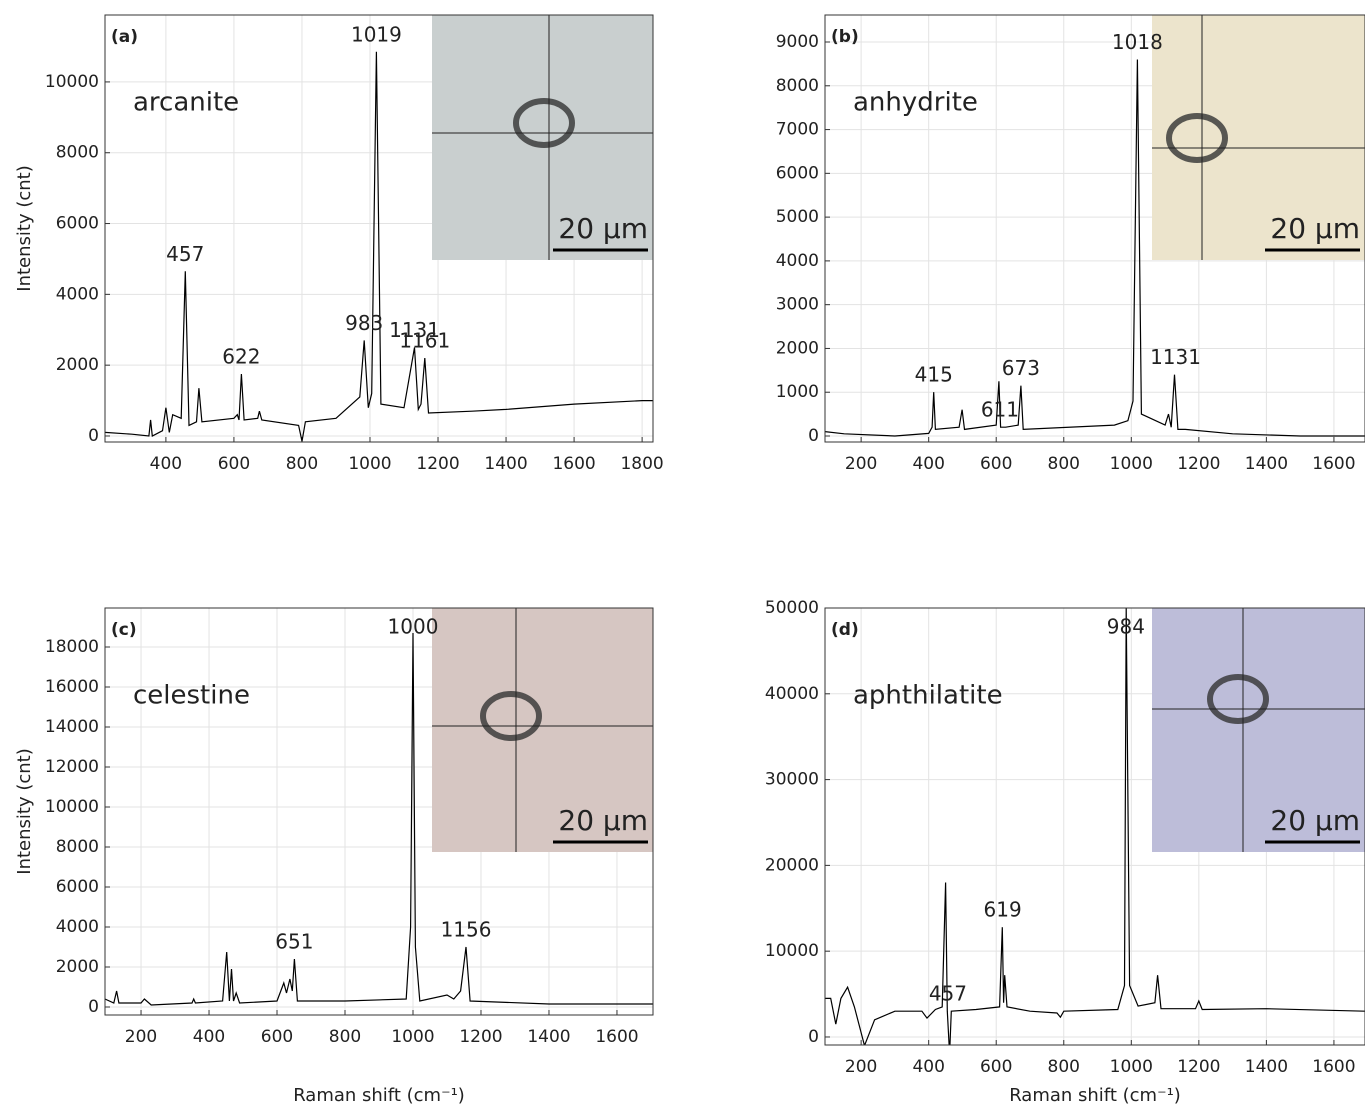  I want to click on plot-frame, so click(379, 811).